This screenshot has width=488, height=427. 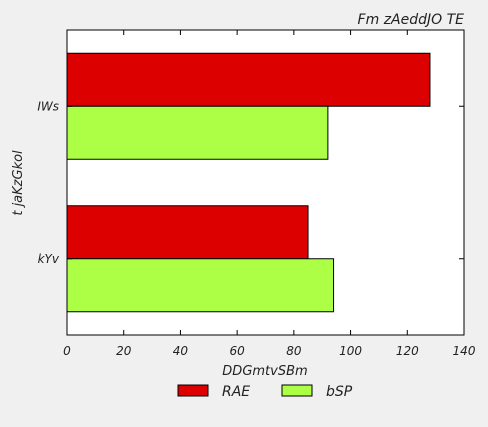 What do you see at coordinates (238, 351) in the screenshot?
I see `x-tick-label: 60` at bounding box center [238, 351].